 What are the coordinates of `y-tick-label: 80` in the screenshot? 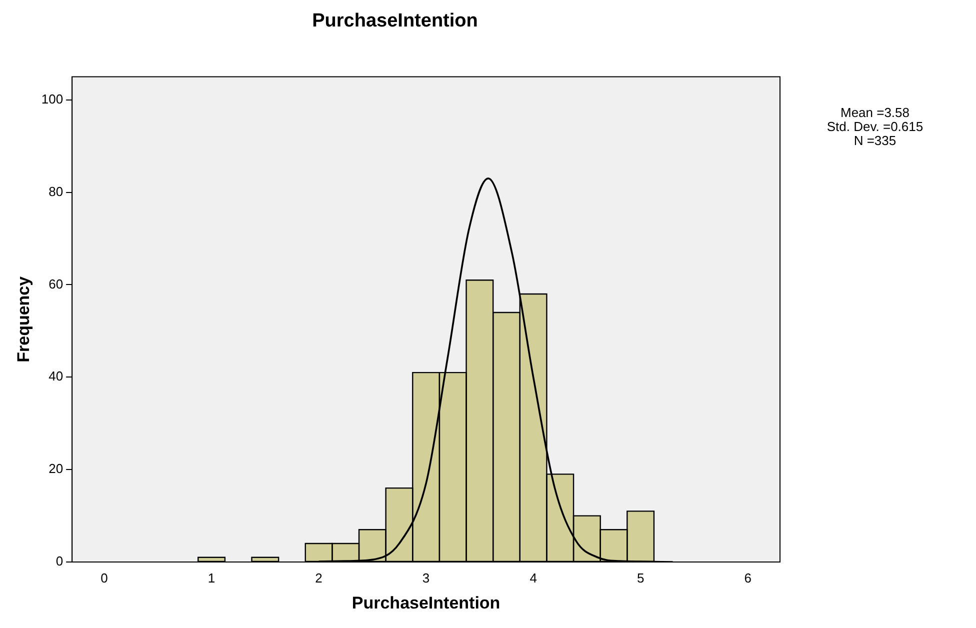 It's located at (56, 191).